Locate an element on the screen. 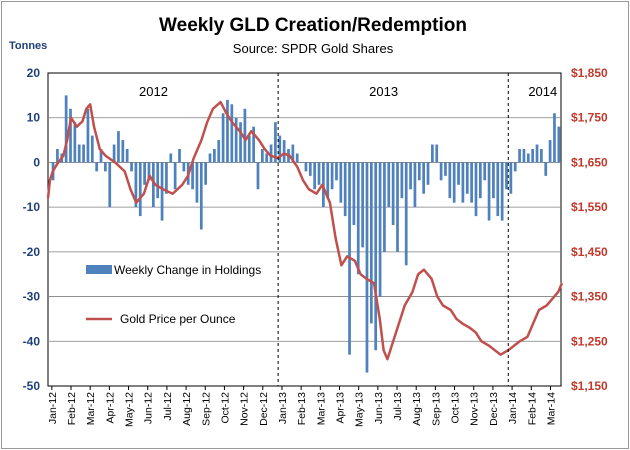 This screenshot has width=630, height=450. left-tick-label: 20 is located at coordinates (34, 73).